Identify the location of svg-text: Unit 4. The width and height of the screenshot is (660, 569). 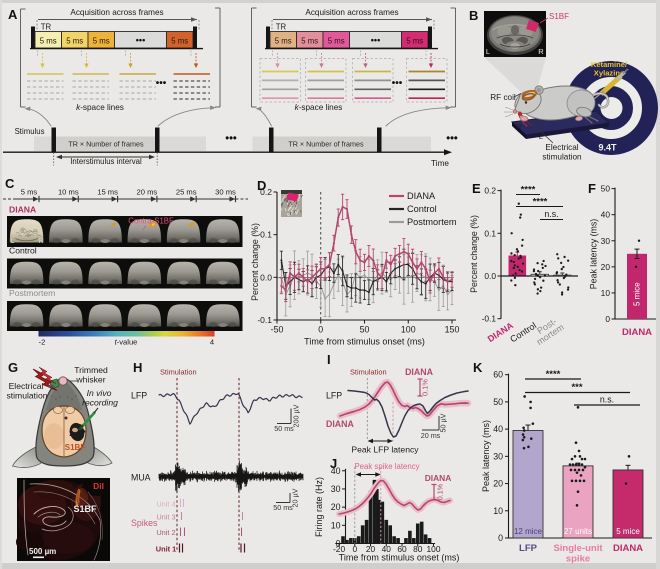
(165, 504).